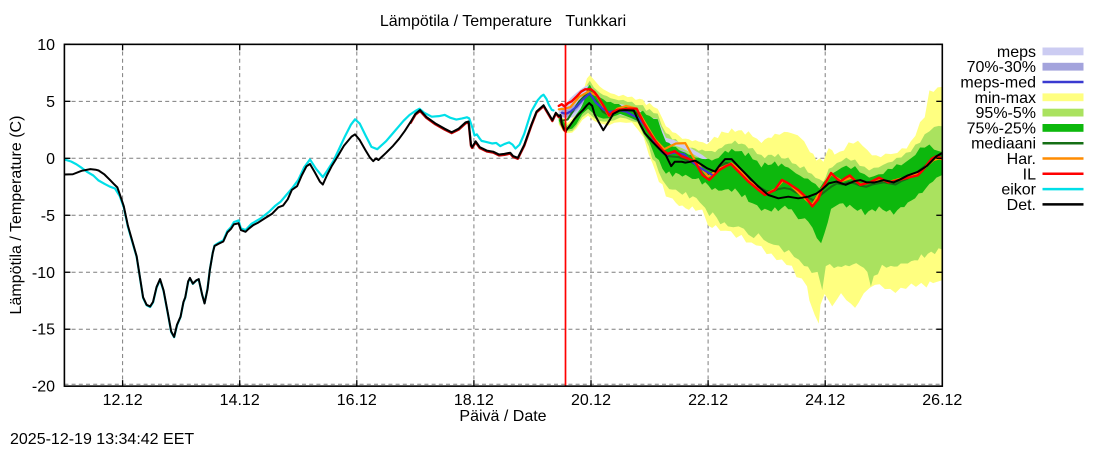 This screenshot has width=1100, height=455. Describe the element at coordinates (50, 159) in the screenshot. I see `svg-text: 0` at that location.